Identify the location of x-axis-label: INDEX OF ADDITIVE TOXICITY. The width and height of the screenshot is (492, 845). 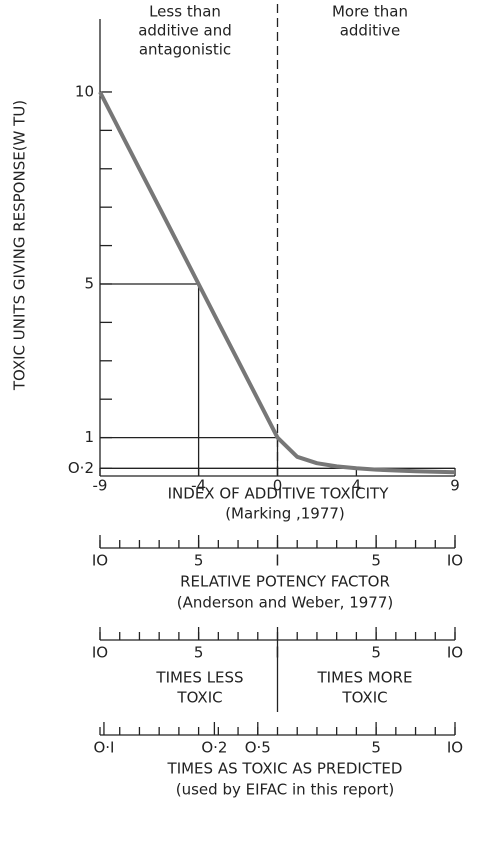
(279, 494).